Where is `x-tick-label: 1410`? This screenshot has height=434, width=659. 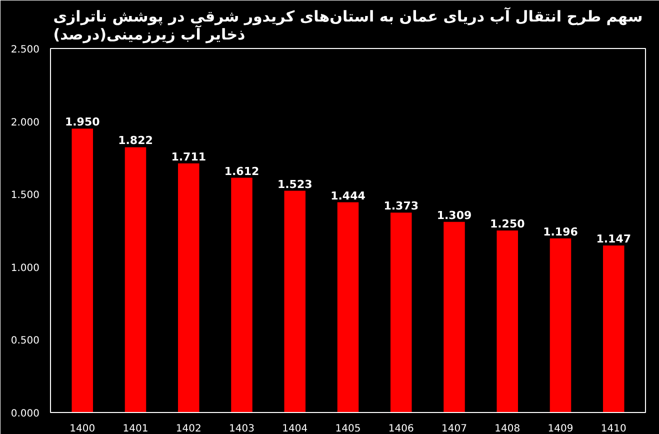 x-tick-label: 1410 is located at coordinates (613, 429).